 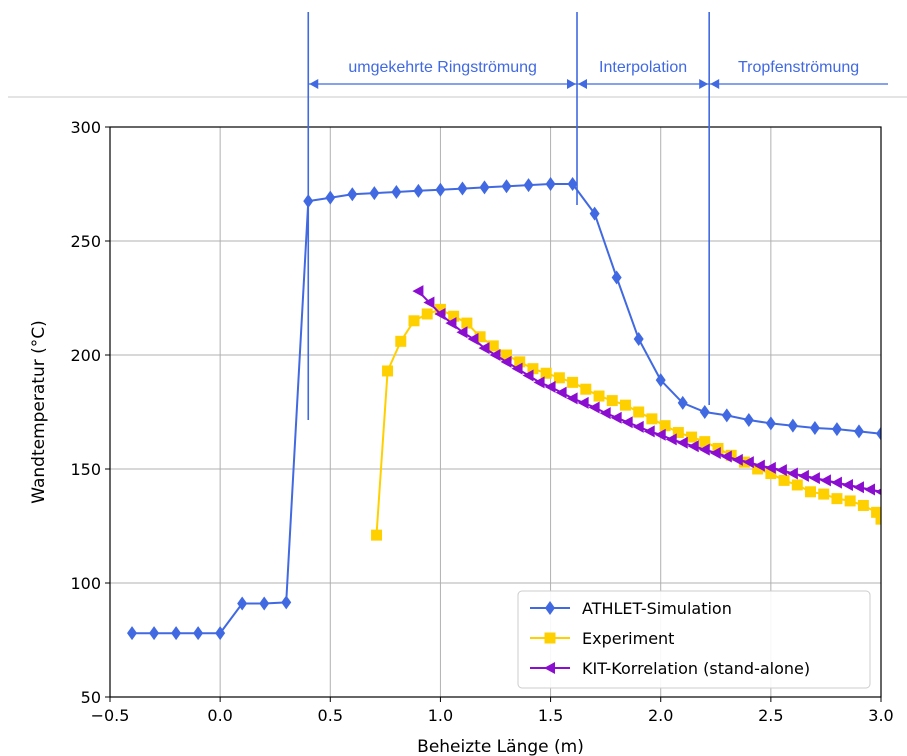 What do you see at coordinates (770, 715) in the screenshot?
I see `x-tick-label: 2.5` at bounding box center [770, 715].